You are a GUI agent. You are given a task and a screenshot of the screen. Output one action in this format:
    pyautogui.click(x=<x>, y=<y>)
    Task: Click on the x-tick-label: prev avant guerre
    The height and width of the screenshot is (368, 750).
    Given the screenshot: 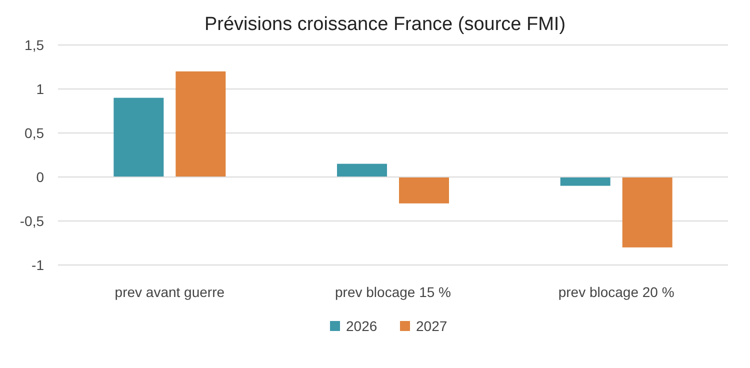 What is the action you would take?
    pyautogui.click(x=169, y=292)
    